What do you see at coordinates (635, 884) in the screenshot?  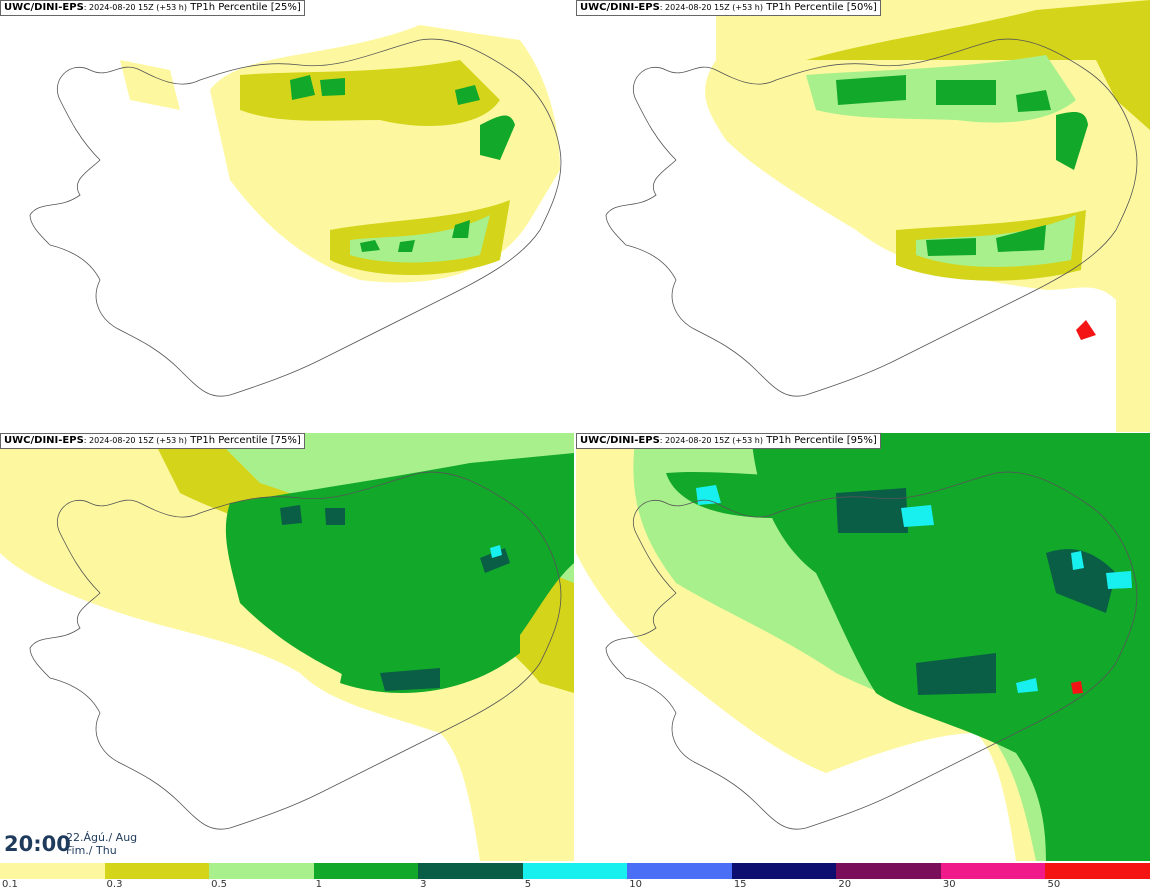 I see `legend-tick-label: 10` at bounding box center [635, 884].